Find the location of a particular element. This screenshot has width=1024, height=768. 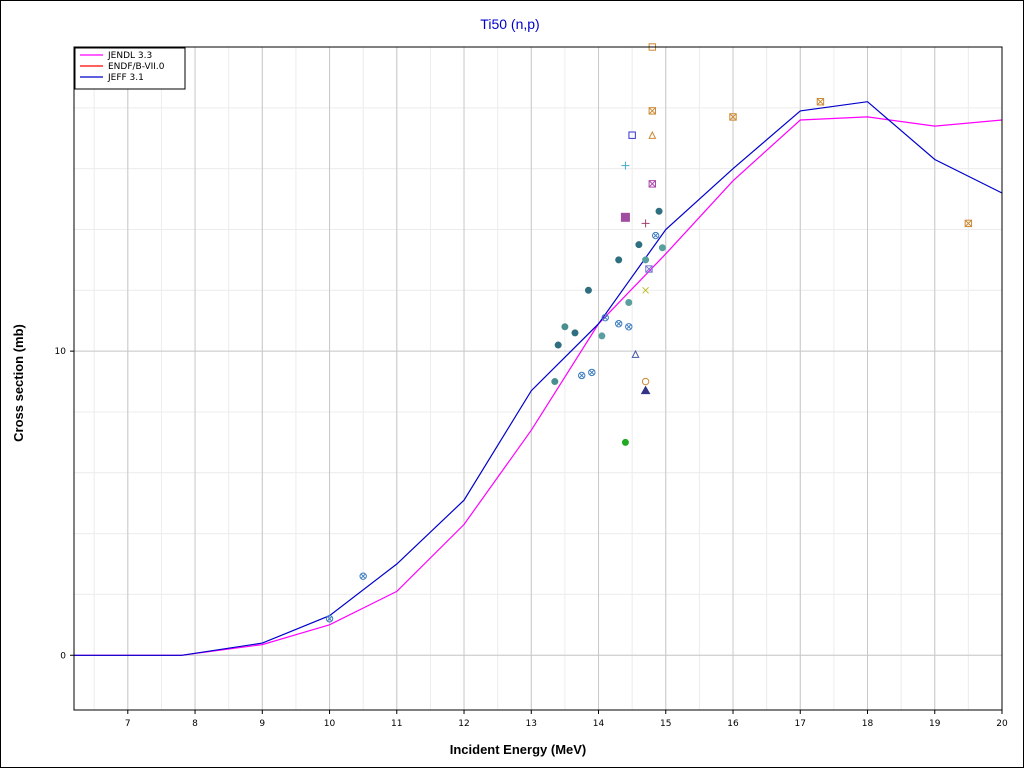

y-axis-ticks: 0 10 is located at coordinates (64, 504).